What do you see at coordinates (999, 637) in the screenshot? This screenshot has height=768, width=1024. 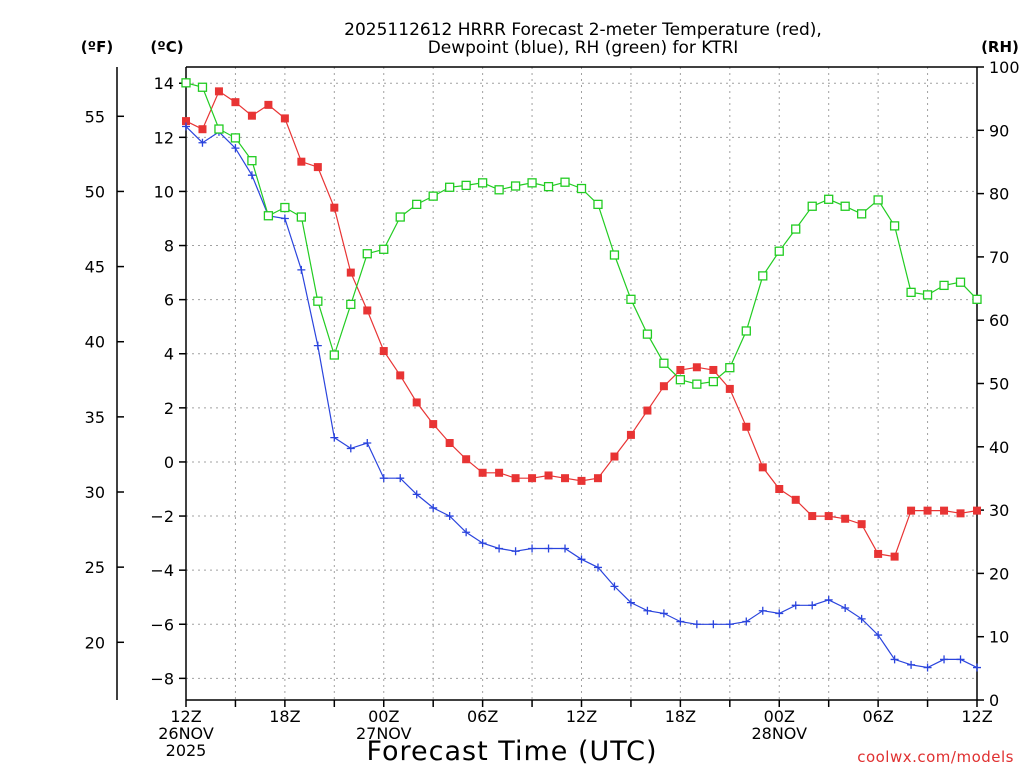 I see `rh-tick-label: 10` at bounding box center [999, 637].